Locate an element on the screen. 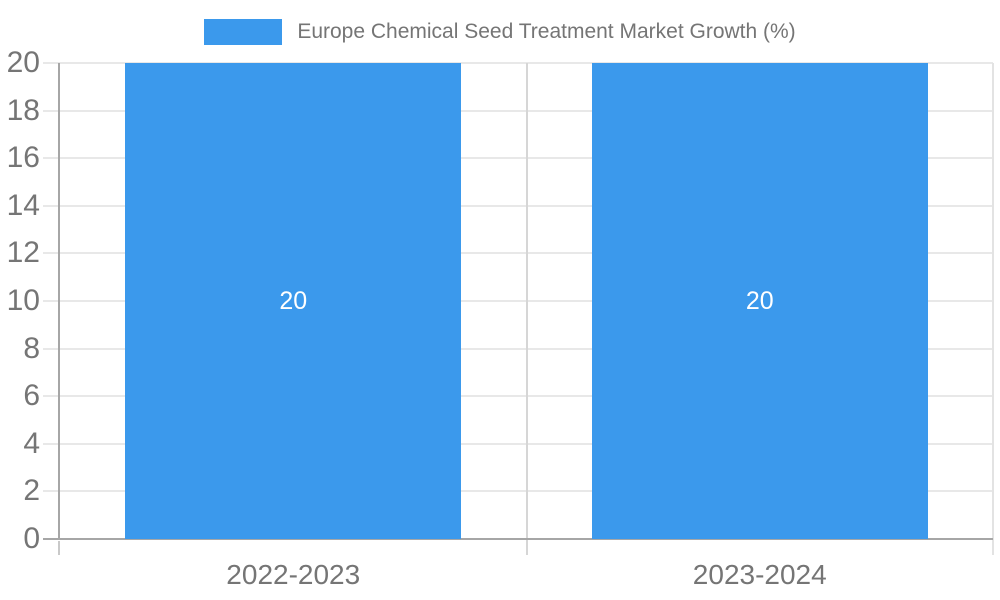 This screenshot has width=1000, height=600. category-separator is located at coordinates (526, 309).